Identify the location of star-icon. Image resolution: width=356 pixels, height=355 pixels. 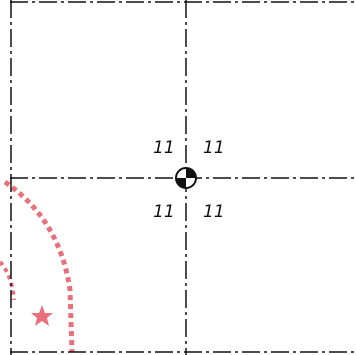
(42, 315).